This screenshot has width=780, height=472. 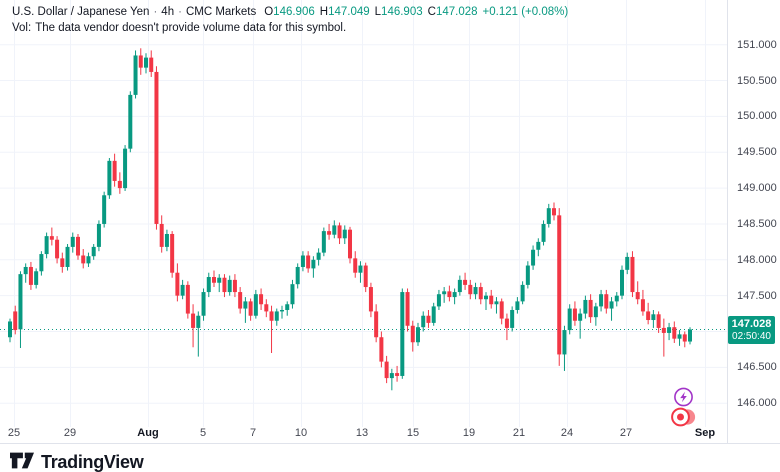 I want to click on interval-value: 4h, so click(x=168, y=12).